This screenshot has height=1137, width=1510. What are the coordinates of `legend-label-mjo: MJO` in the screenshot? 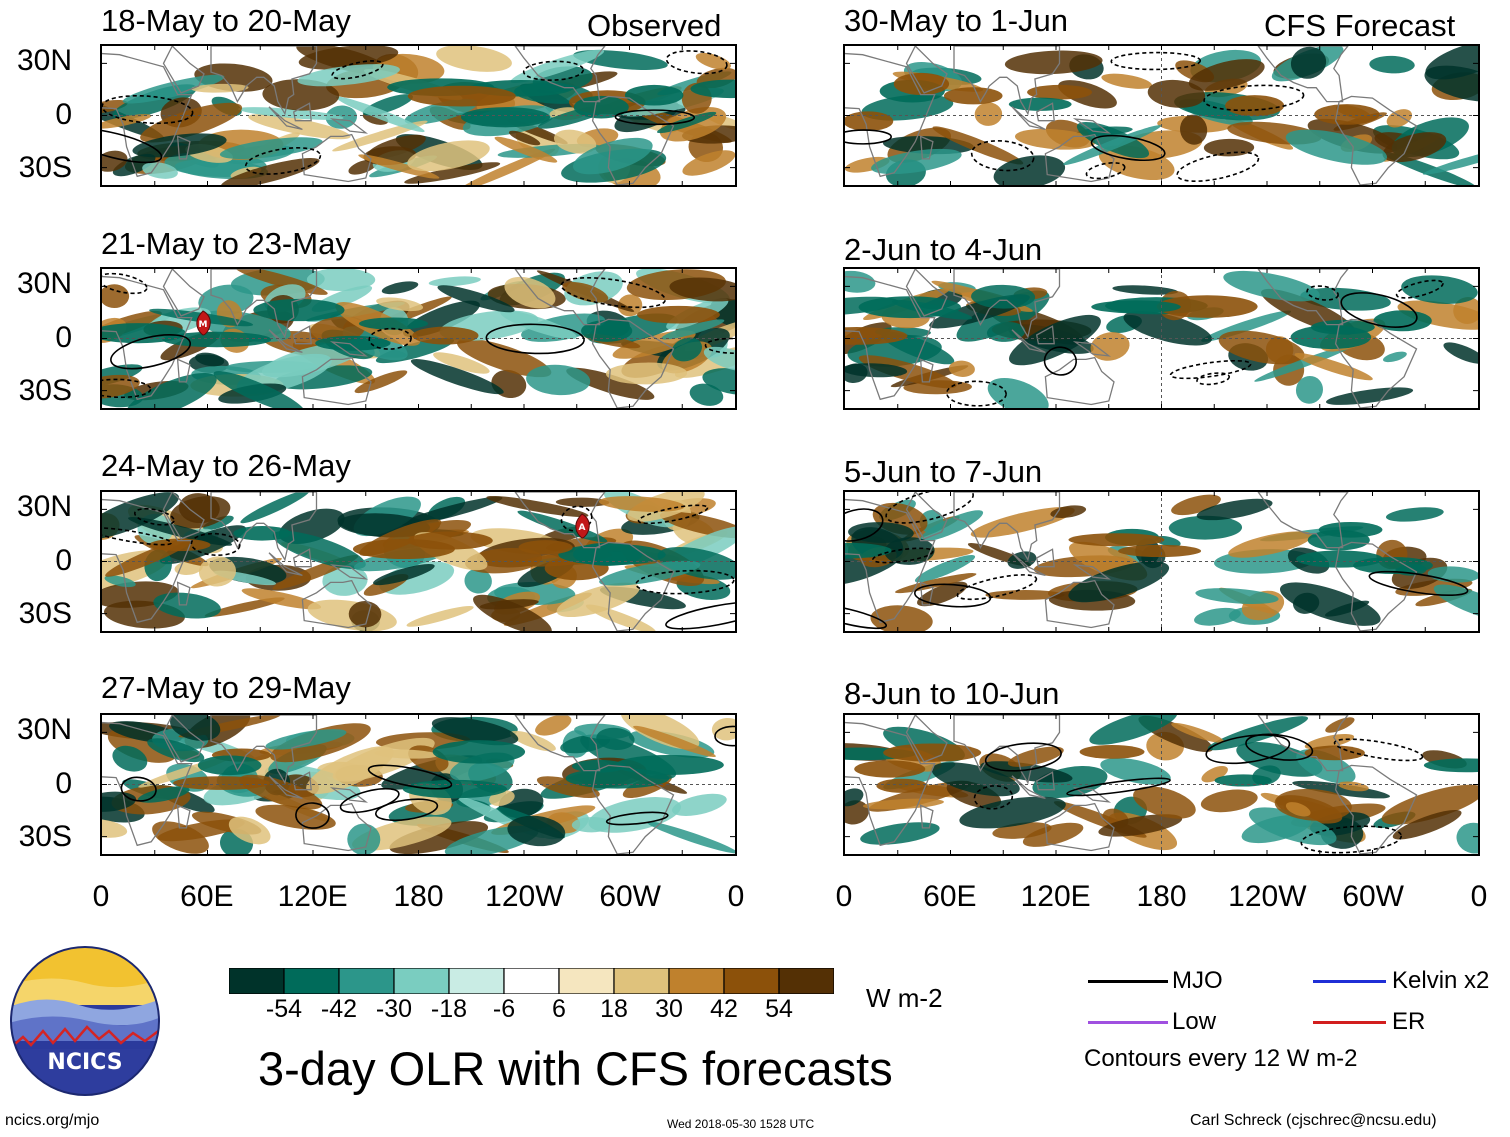 It's located at (1197, 980).